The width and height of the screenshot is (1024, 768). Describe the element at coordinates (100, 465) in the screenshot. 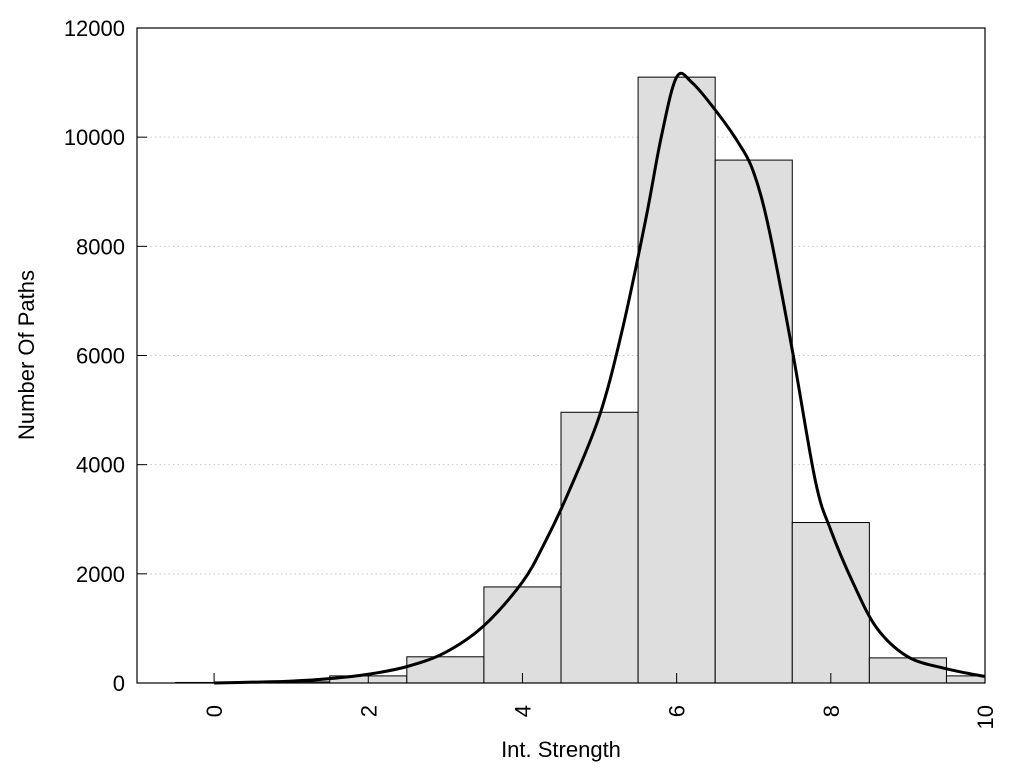

I see `y-tick-label: 4000` at that location.